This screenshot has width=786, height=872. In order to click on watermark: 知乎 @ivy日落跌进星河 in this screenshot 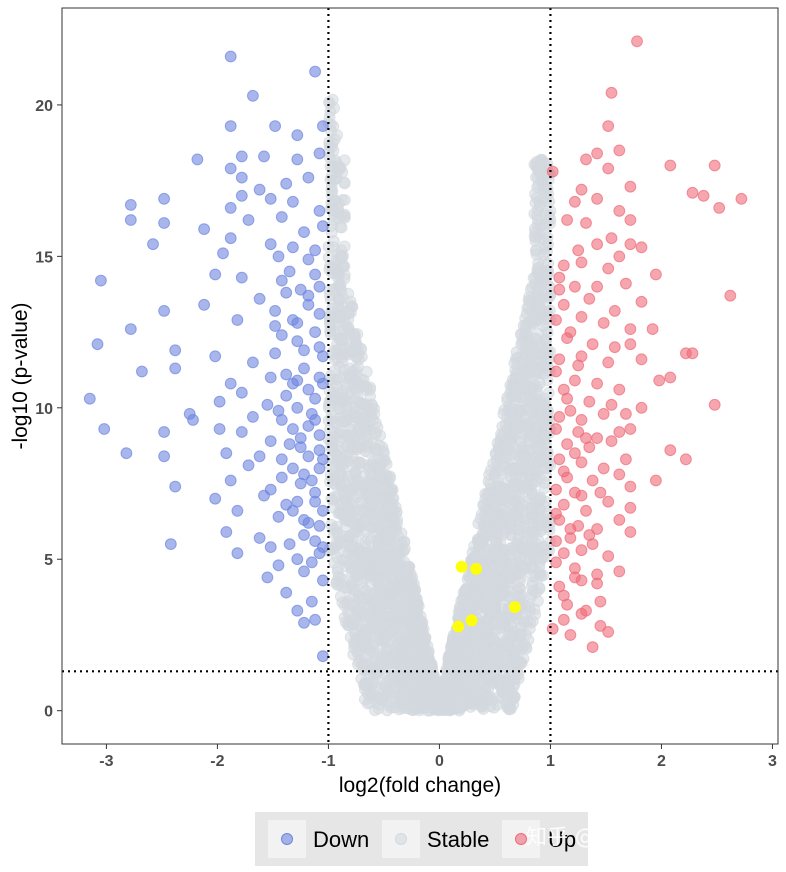, I will do `click(639, 837)`.